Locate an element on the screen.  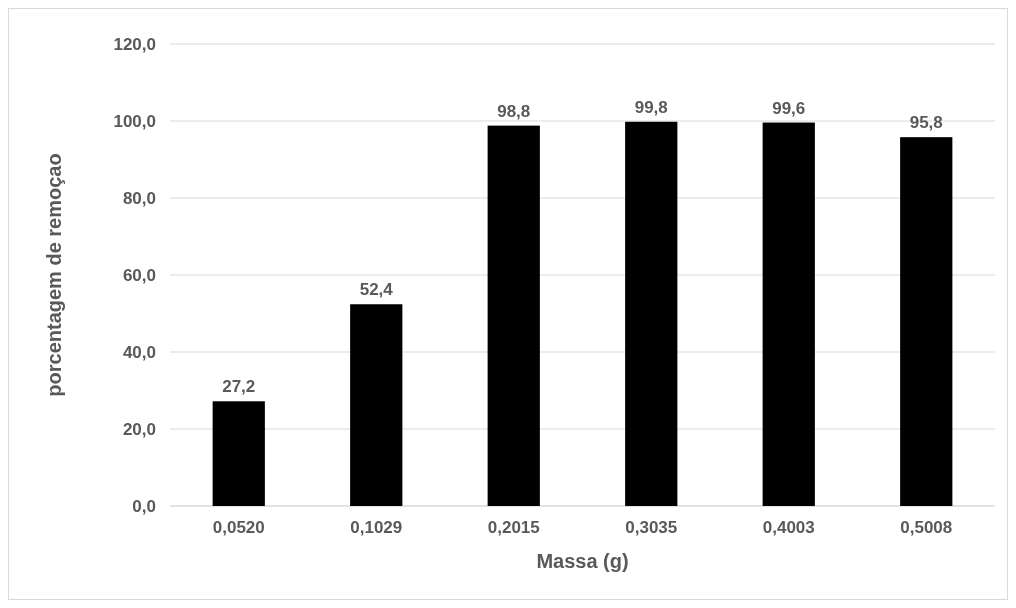
y-tick-label: 100,0 is located at coordinates (134, 121).